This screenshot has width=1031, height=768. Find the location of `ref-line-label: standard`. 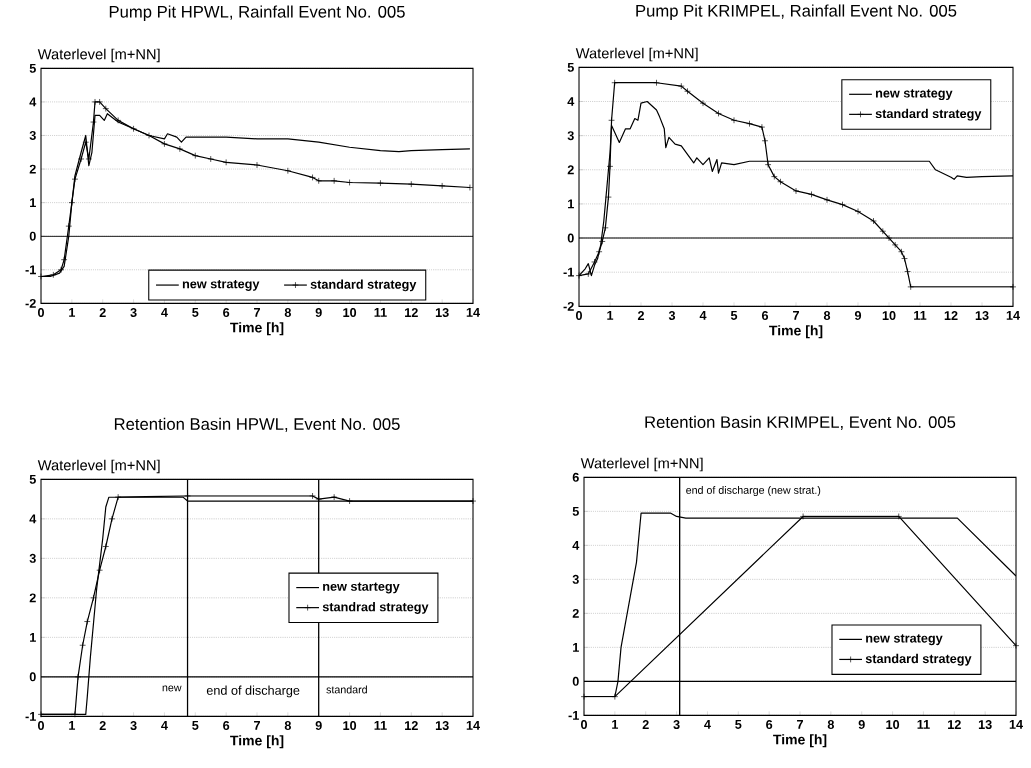

ref-line-label: standard is located at coordinates (346, 689).